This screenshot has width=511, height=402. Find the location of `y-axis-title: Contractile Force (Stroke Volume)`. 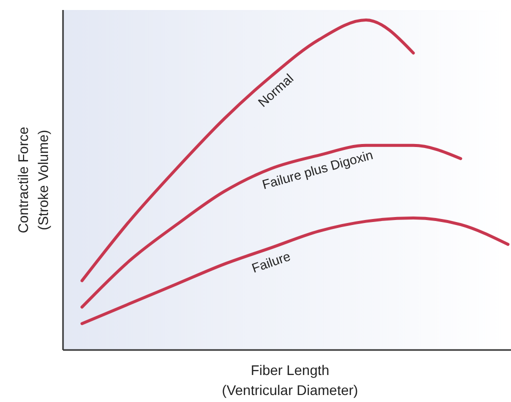

y-axis-title: Contractile Force (Stroke Volume) is located at coordinates (33, 180).